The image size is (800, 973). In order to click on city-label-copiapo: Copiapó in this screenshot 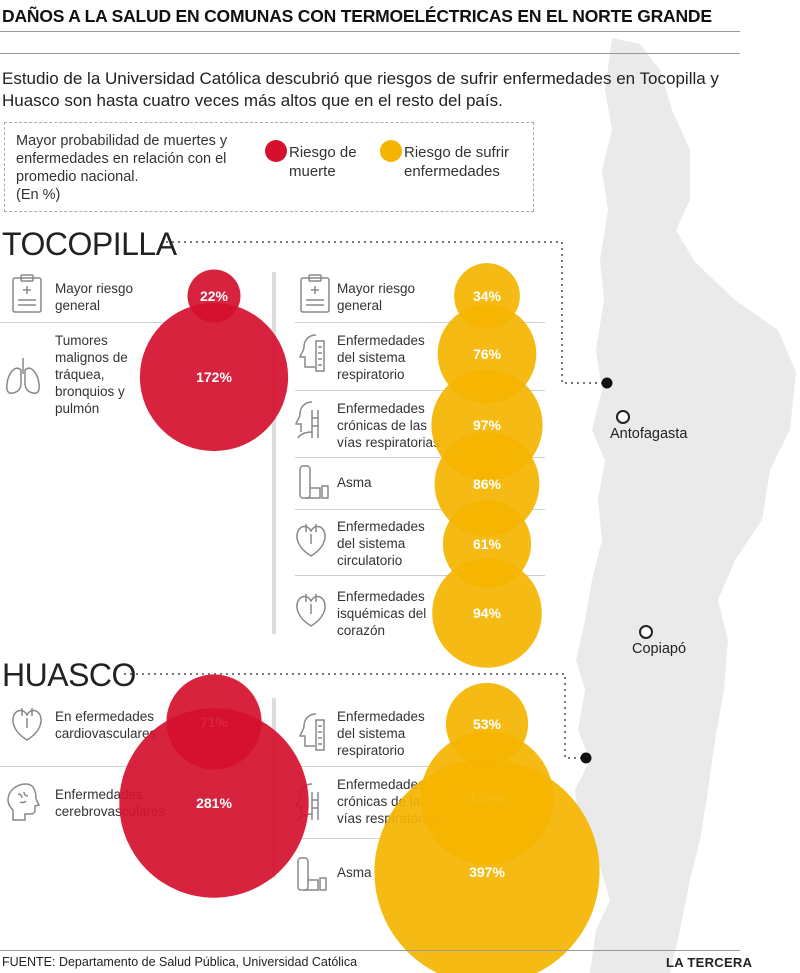, I will do `click(659, 649)`.